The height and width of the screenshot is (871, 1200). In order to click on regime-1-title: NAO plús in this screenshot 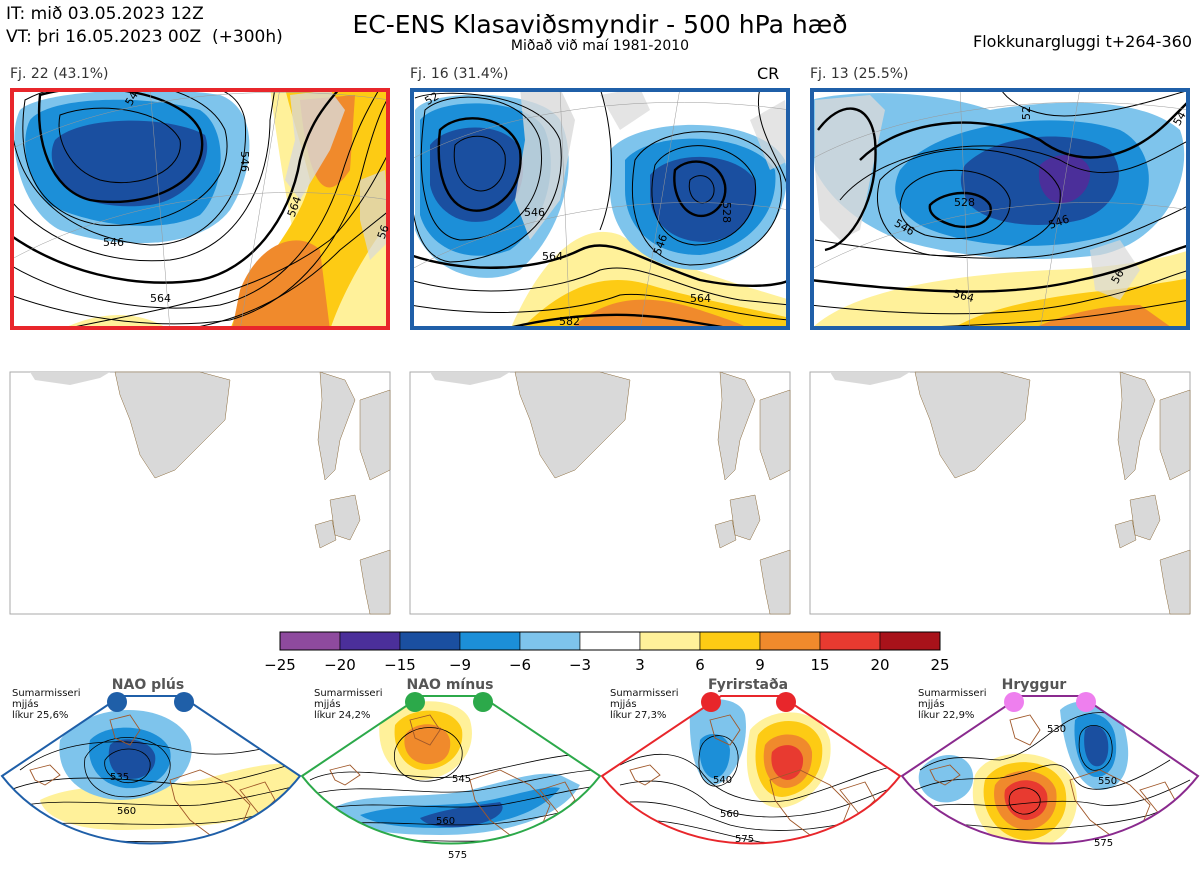, I will do `click(148, 685)`.